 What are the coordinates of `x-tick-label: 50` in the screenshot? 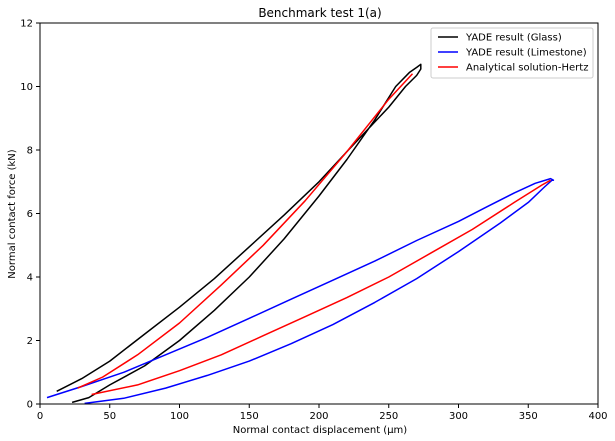 It's located at (109, 416).